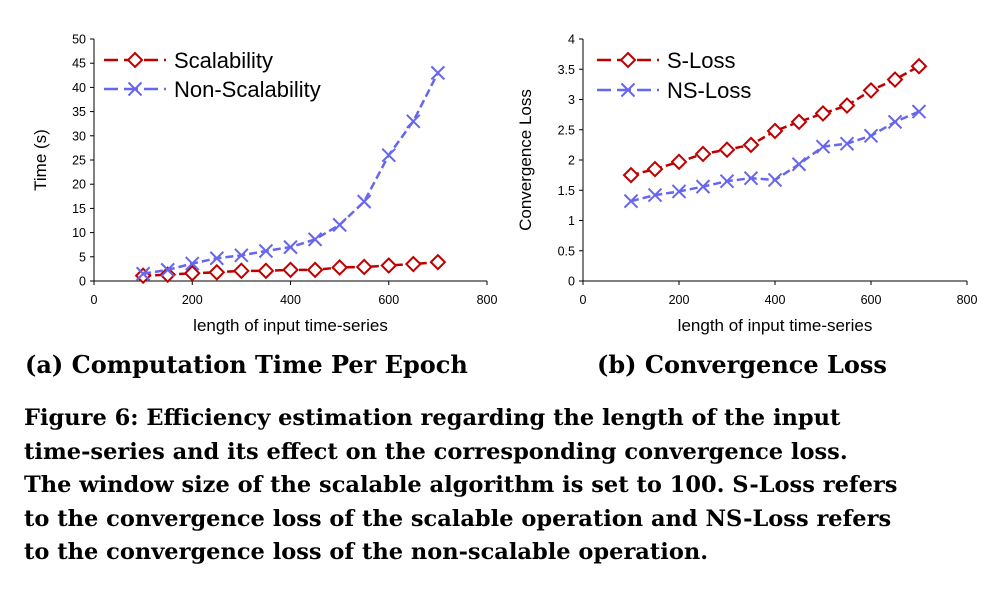  What do you see at coordinates (79, 161) in the screenshot?
I see `y-tick-label: 25` at bounding box center [79, 161].